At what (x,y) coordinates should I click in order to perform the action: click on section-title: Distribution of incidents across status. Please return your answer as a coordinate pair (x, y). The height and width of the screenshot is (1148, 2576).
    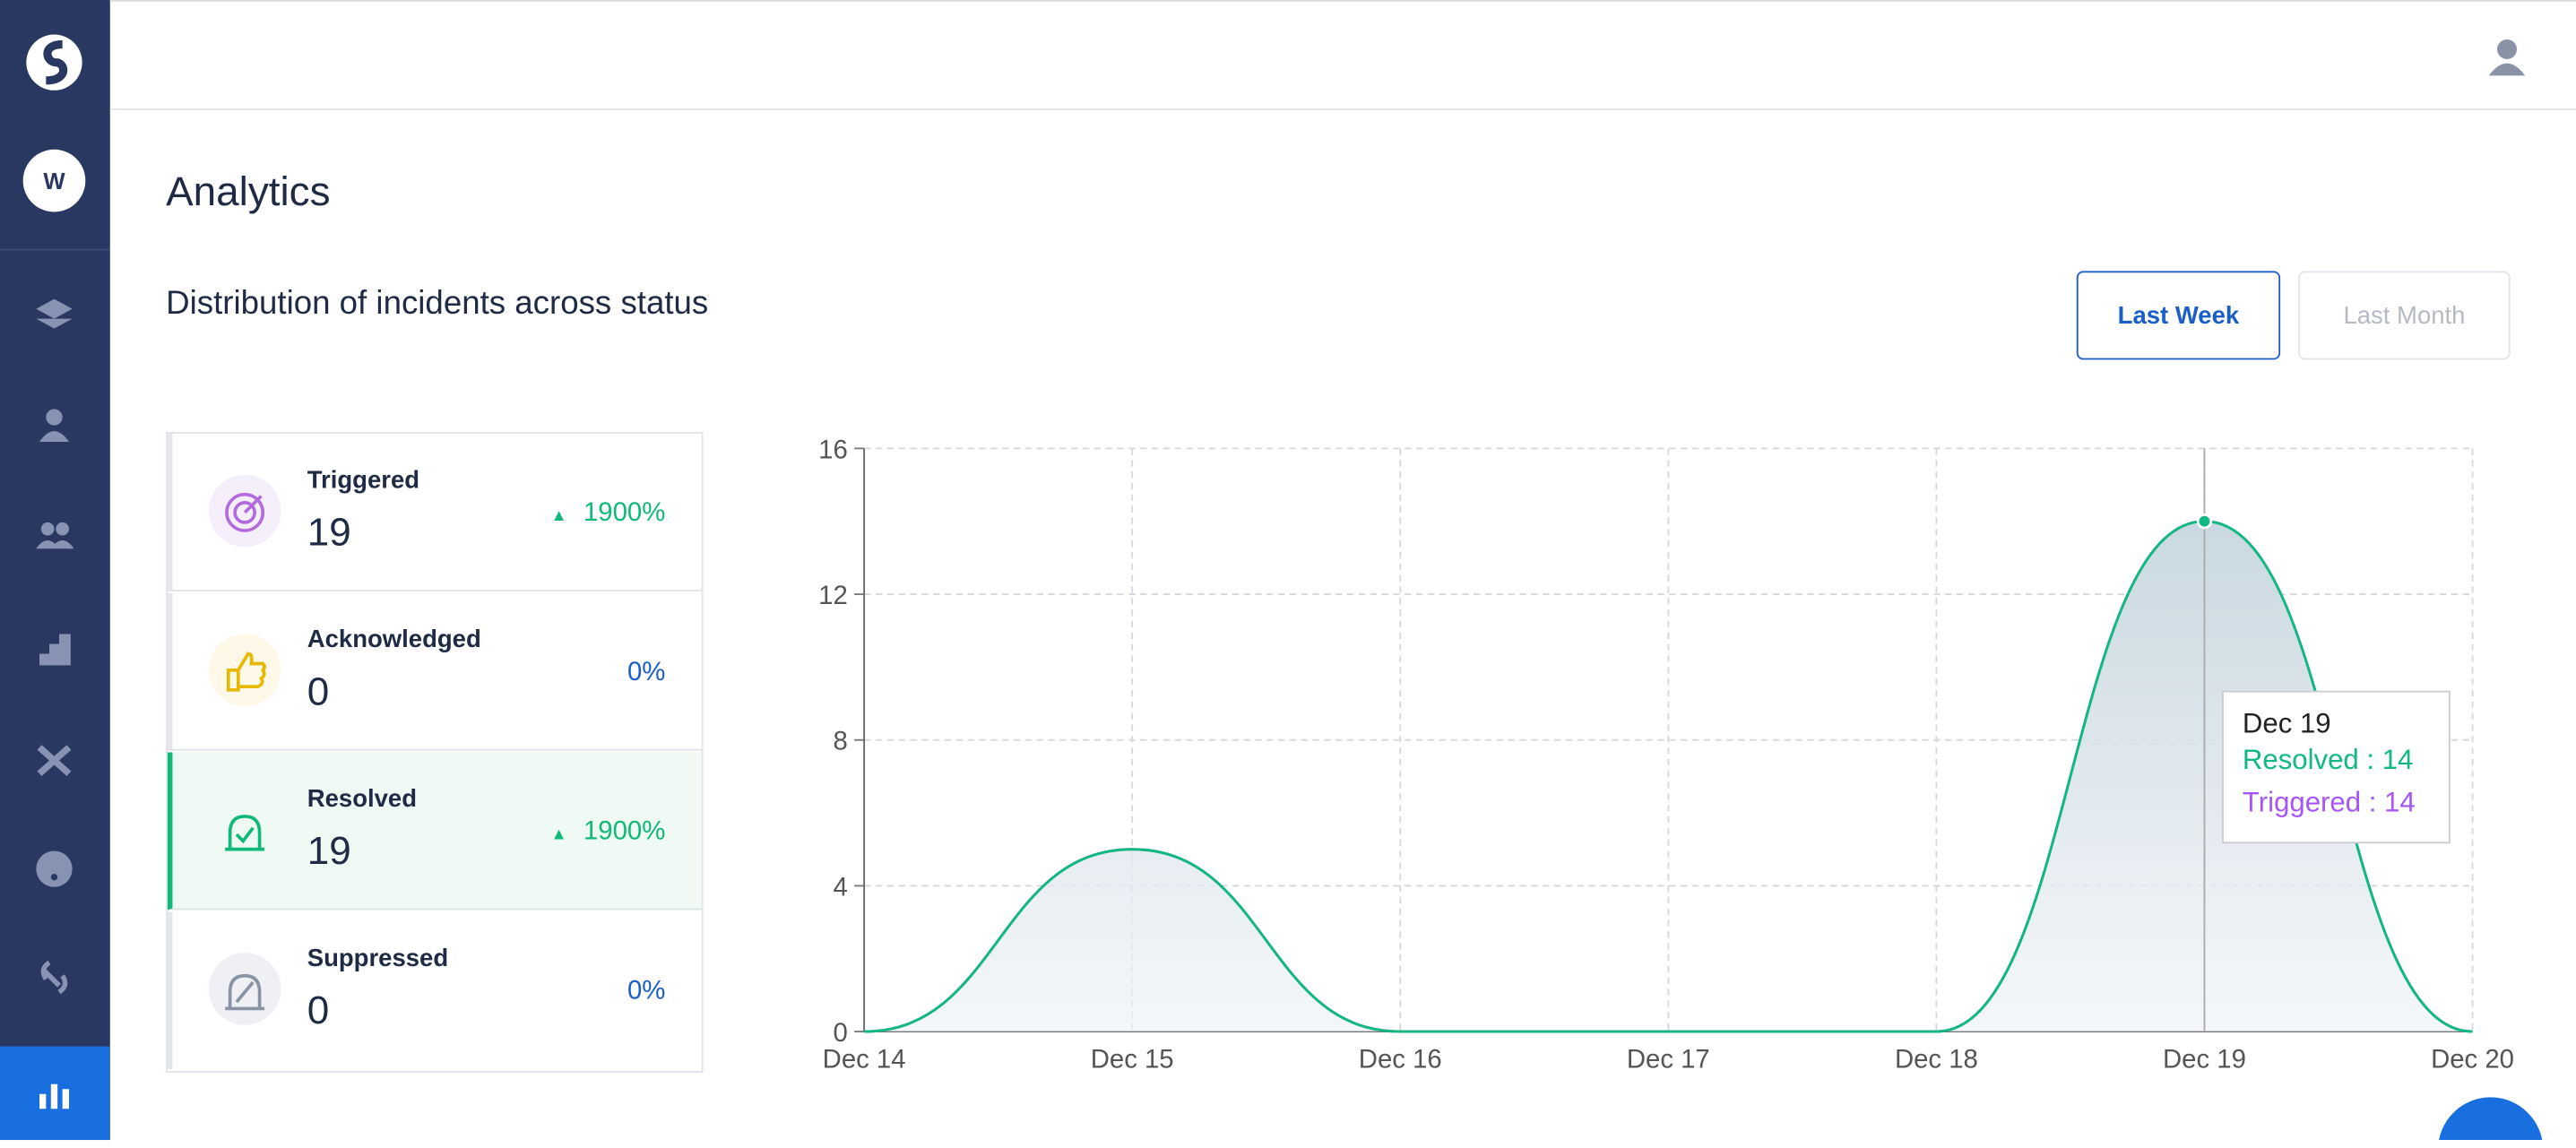
    Looking at the image, I should click on (437, 304).